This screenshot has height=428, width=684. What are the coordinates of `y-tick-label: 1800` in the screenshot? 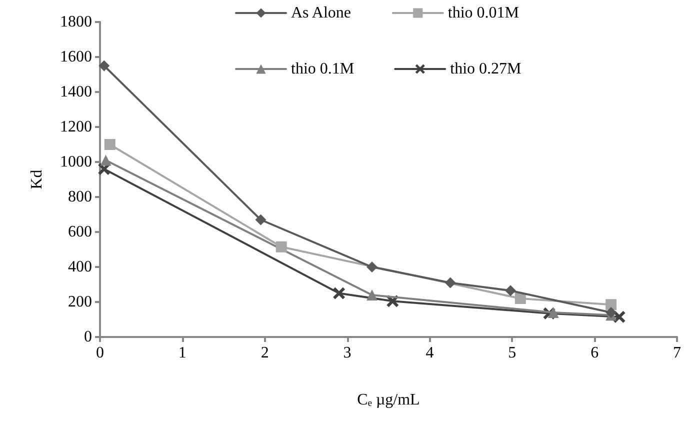 It's located at (76, 22).